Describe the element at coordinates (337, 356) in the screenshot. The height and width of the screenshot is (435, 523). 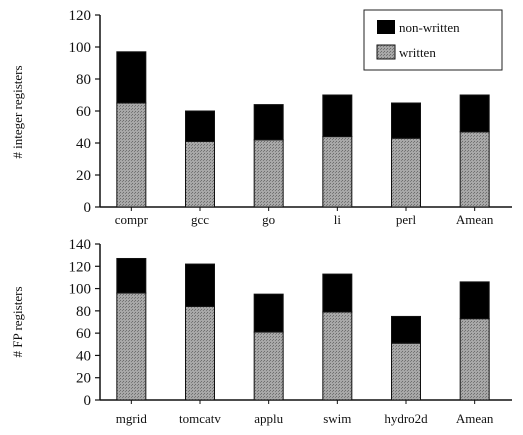
I see `bar-written-swim` at that location.